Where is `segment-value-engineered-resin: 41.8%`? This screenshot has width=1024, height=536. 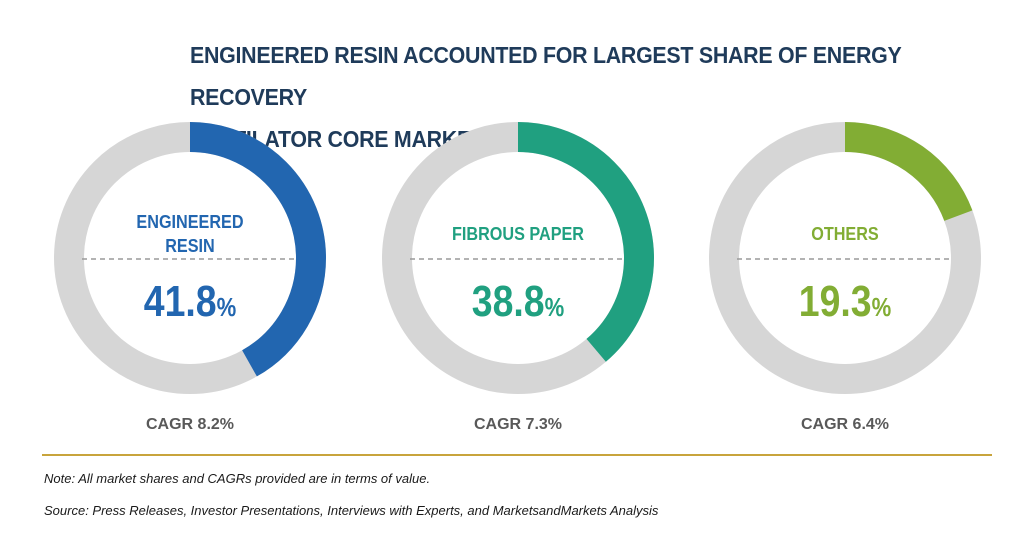
segment-value-engineered-resin: 41.8% is located at coordinates (190, 304).